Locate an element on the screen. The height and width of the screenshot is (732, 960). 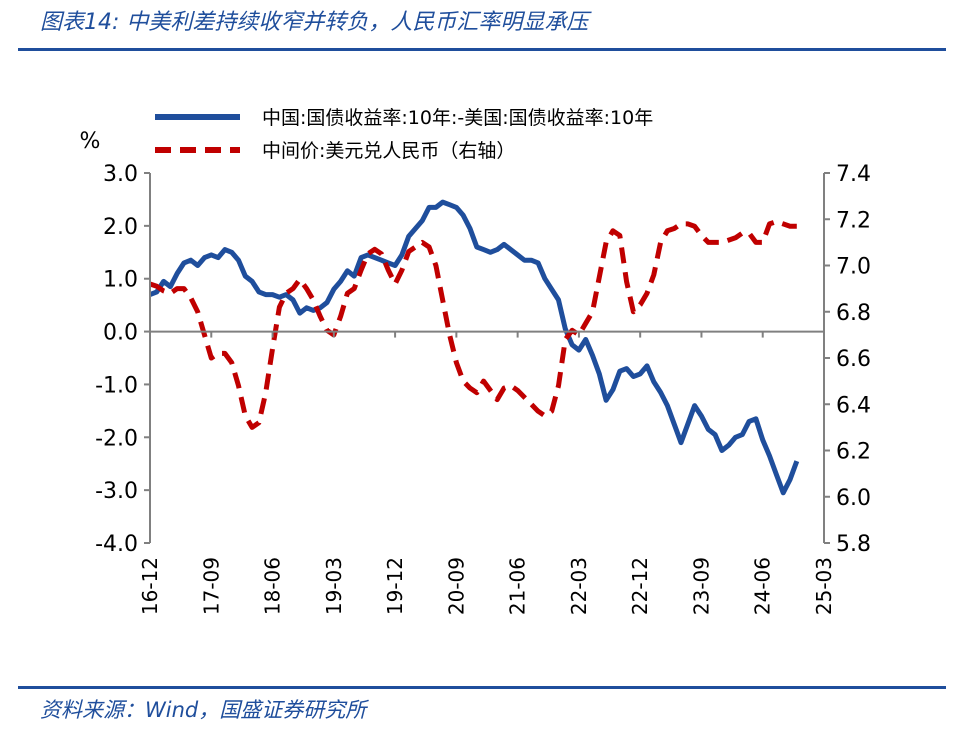
left-tick-label: 2.0 is located at coordinates (120, 227).